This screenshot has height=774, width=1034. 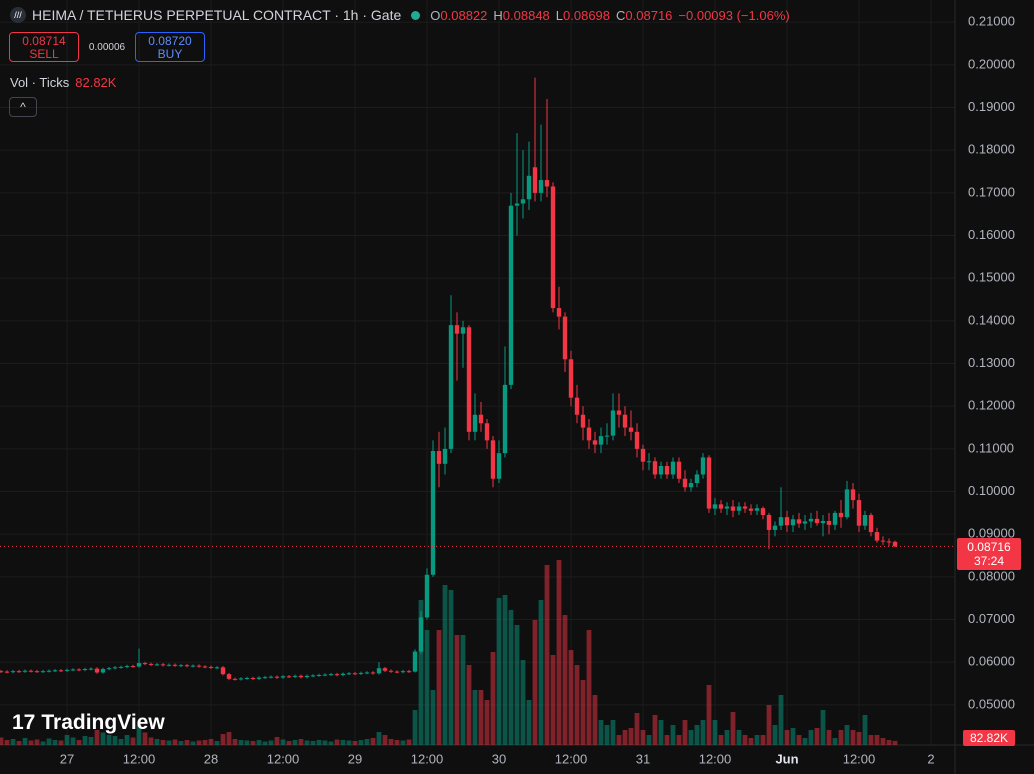 What do you see at coordinates (989, 554) in the screenshot?
I see `last-price-label: 0.08716 37:24` at bounding box center [989, 554].